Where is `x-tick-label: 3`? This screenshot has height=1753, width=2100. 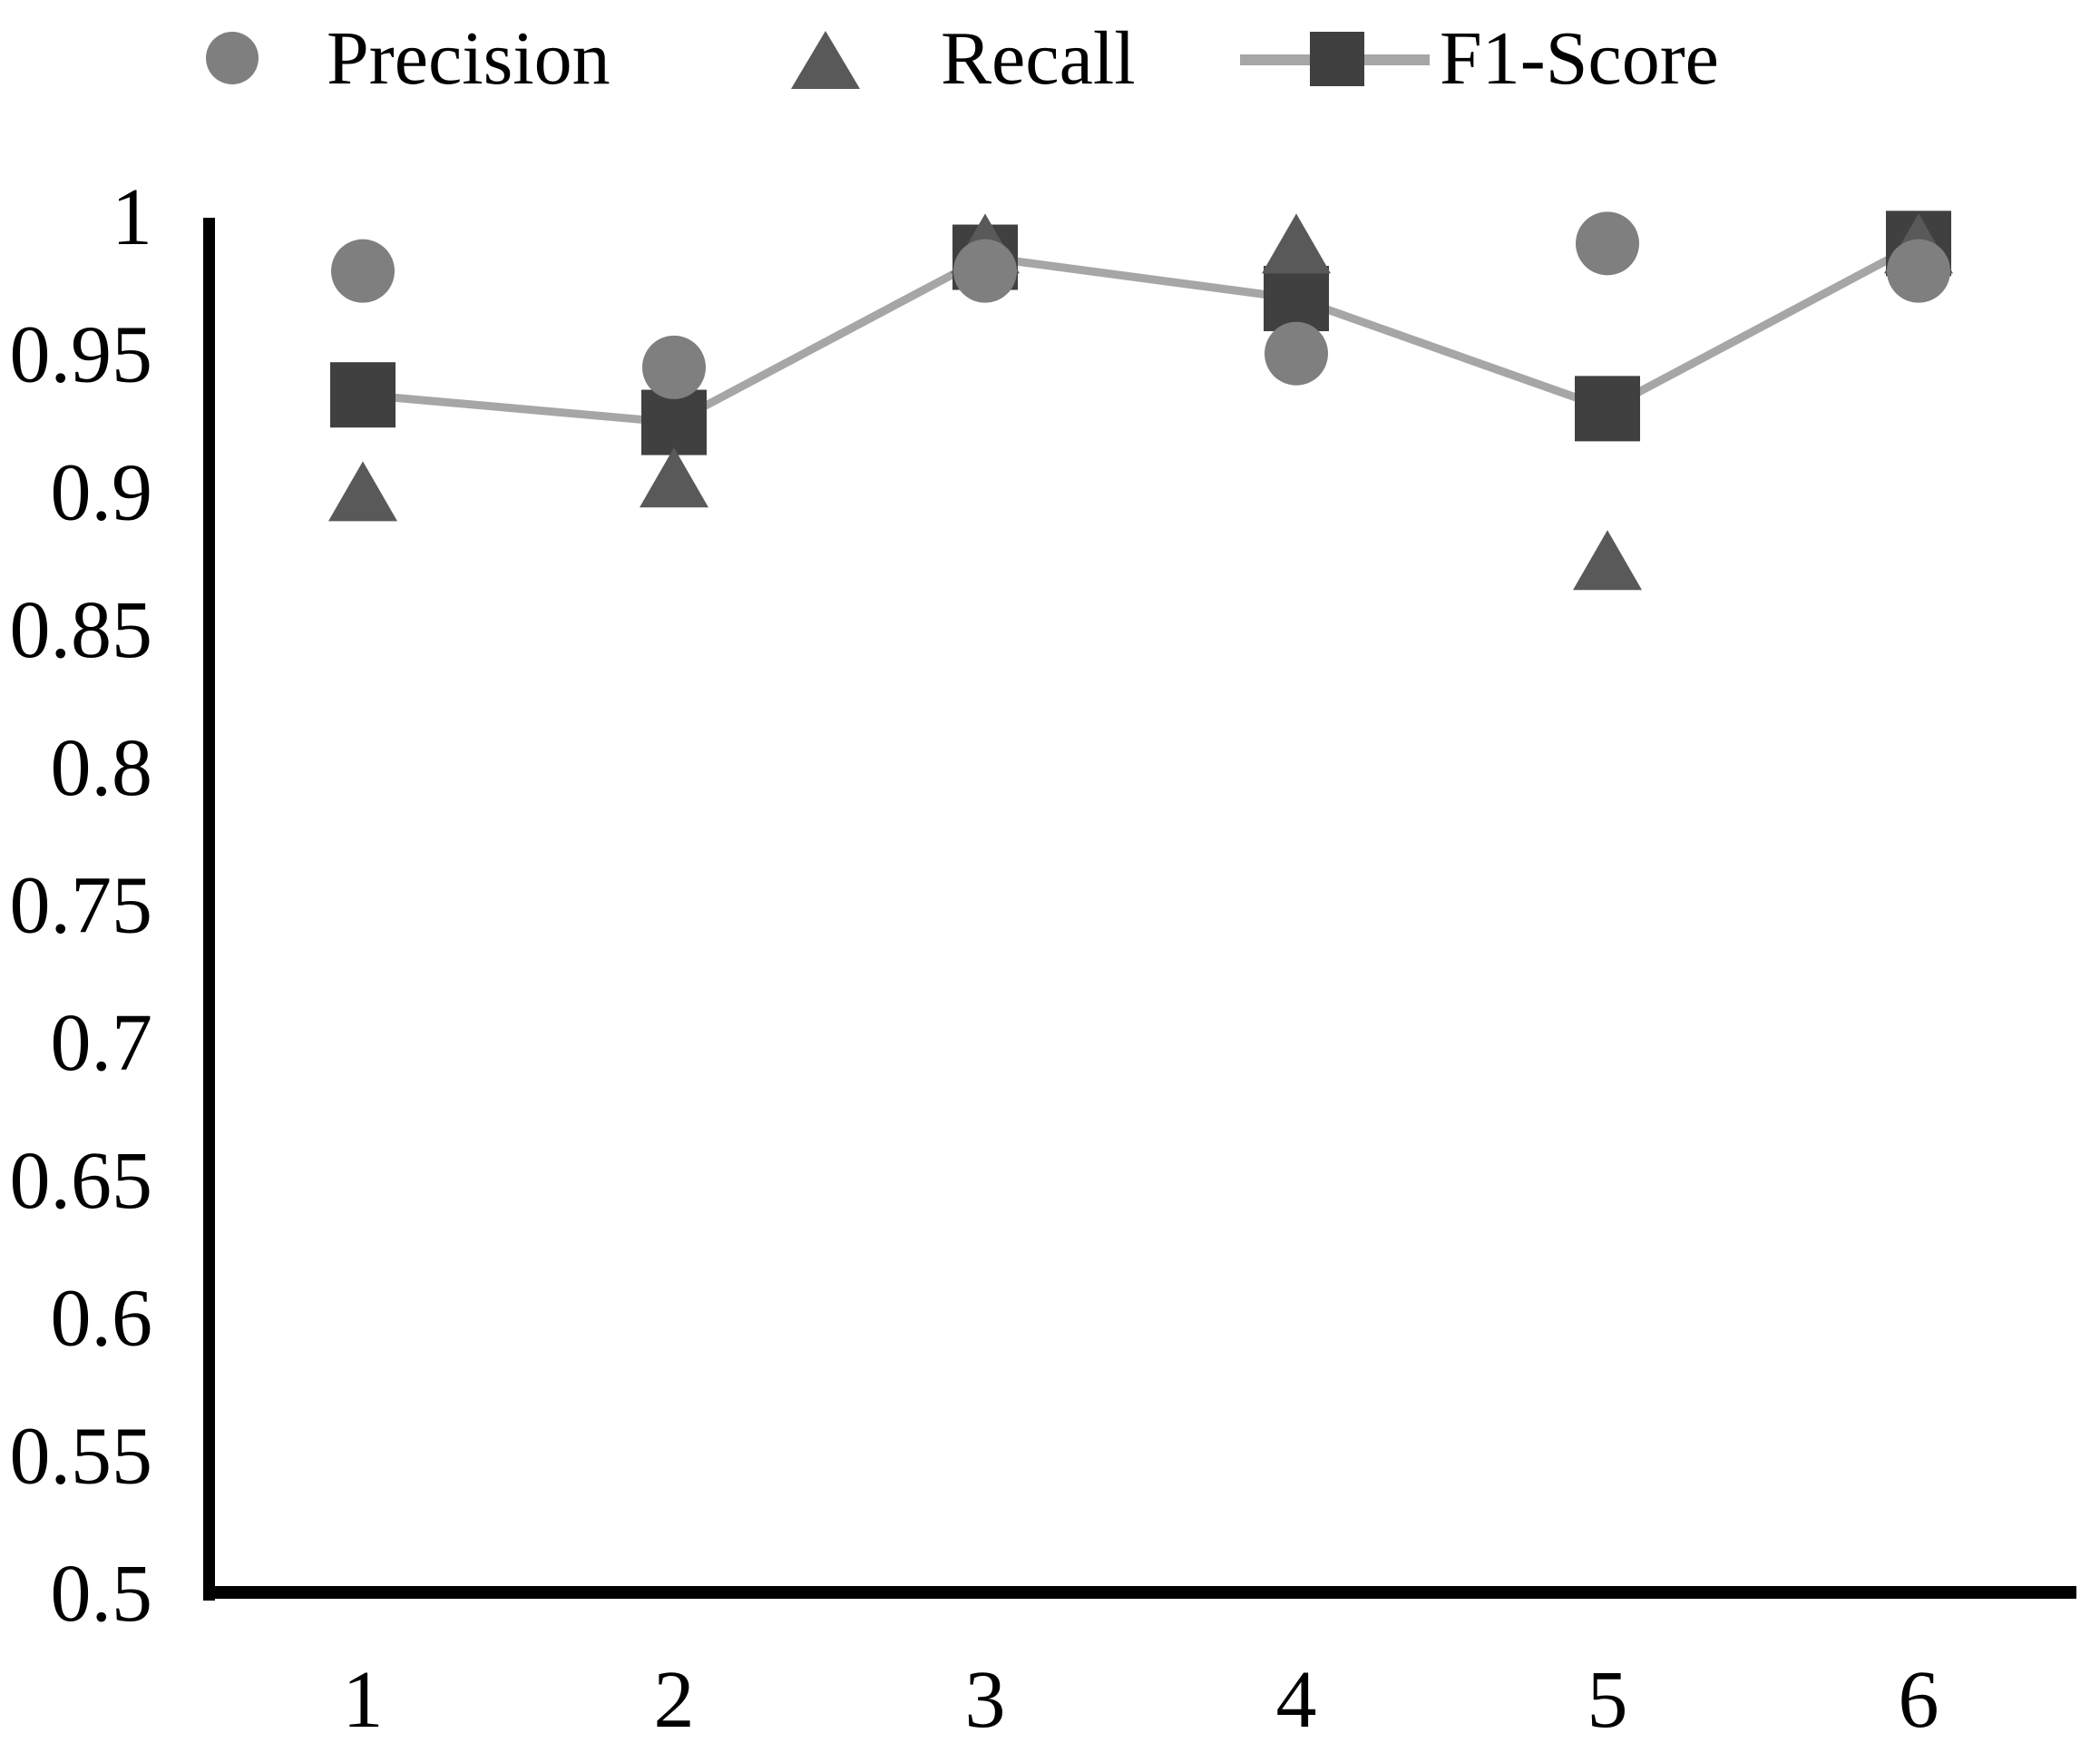 x-tick-label: 3 is located at coordinates (986, 1700).